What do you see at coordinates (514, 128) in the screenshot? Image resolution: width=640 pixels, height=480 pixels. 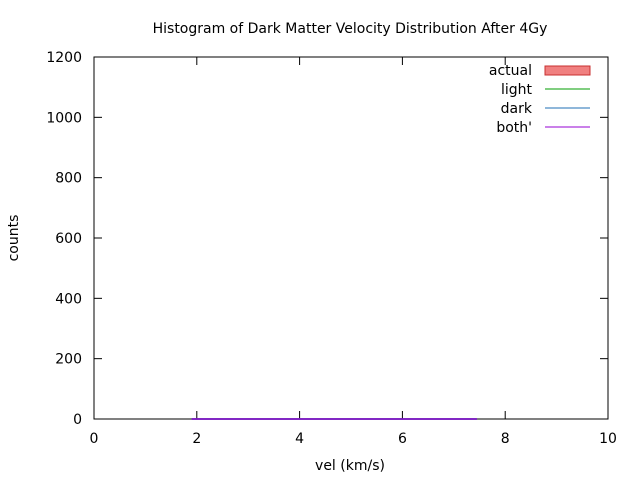 I see `legend-label: both'` at bounding box center [514, 128].